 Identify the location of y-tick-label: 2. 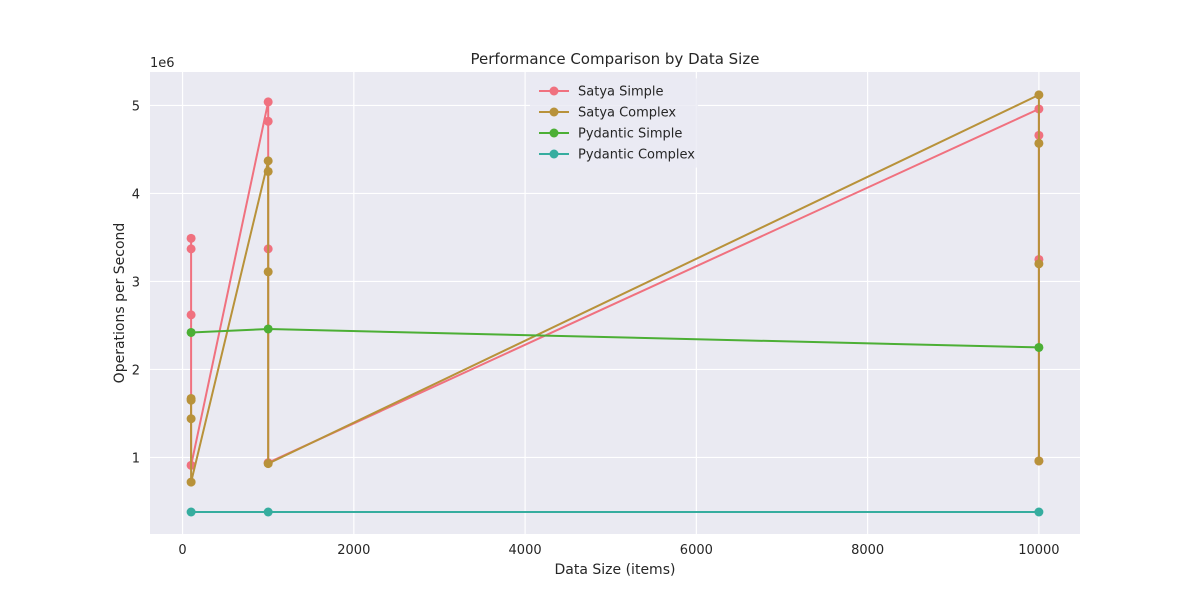
(136, 370).